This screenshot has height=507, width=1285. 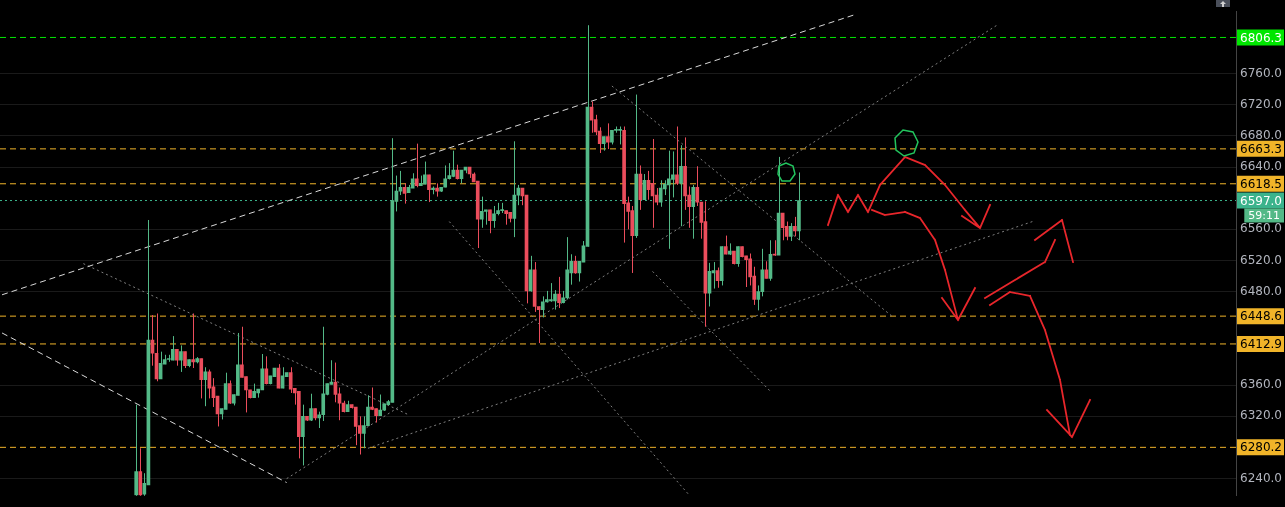 I want to click on ref-line-label: 6412.9, so click(x=1261, y=344).